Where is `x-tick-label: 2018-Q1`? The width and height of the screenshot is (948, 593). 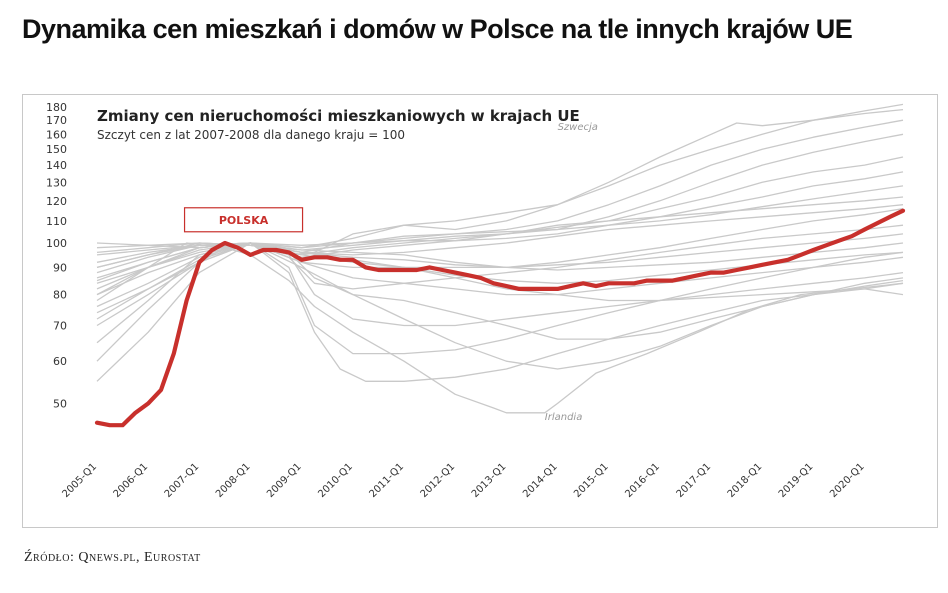 x-tick-label: 2018-Q1 is located at coordinates (745, 480).